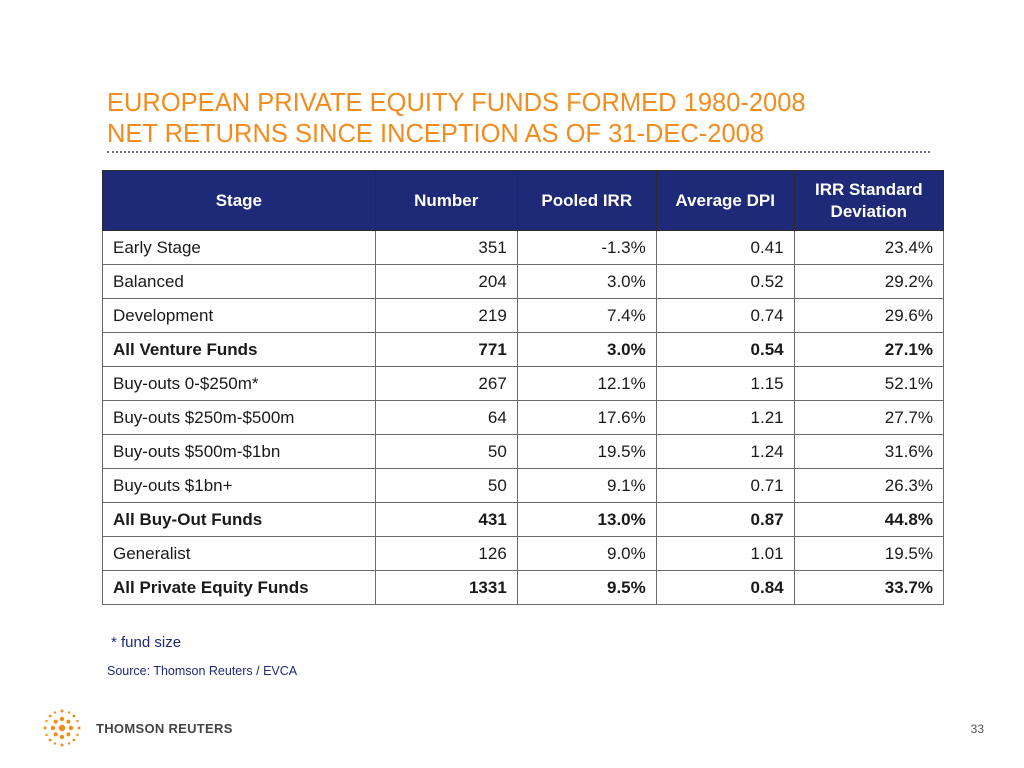  I want to click on cell-irr-std-dev: 29.2%, so click(869, 281).